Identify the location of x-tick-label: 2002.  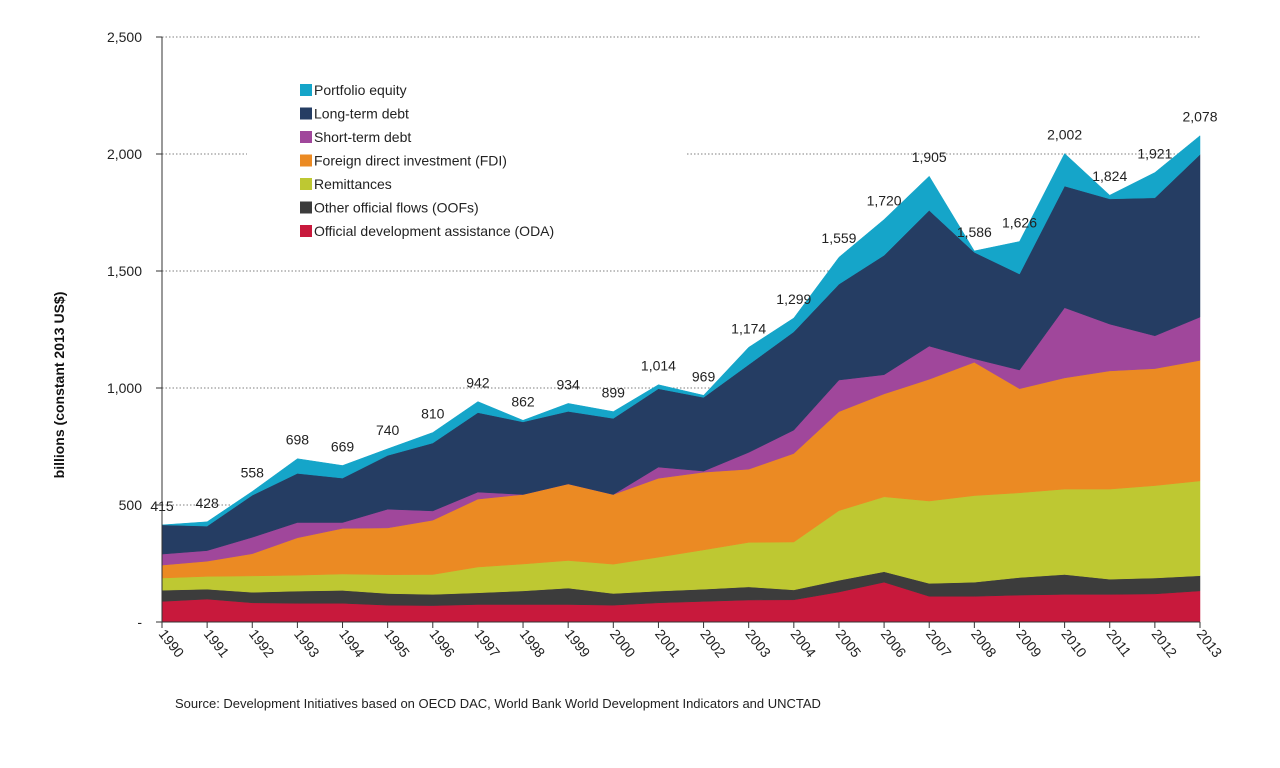
(713, 643).